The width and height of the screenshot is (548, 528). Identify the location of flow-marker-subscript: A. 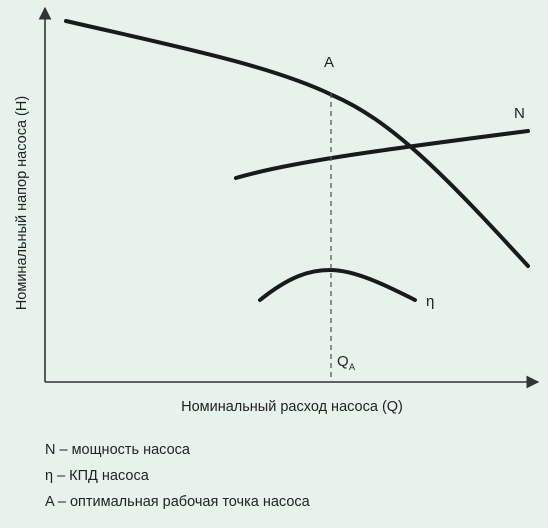
(352, 367).